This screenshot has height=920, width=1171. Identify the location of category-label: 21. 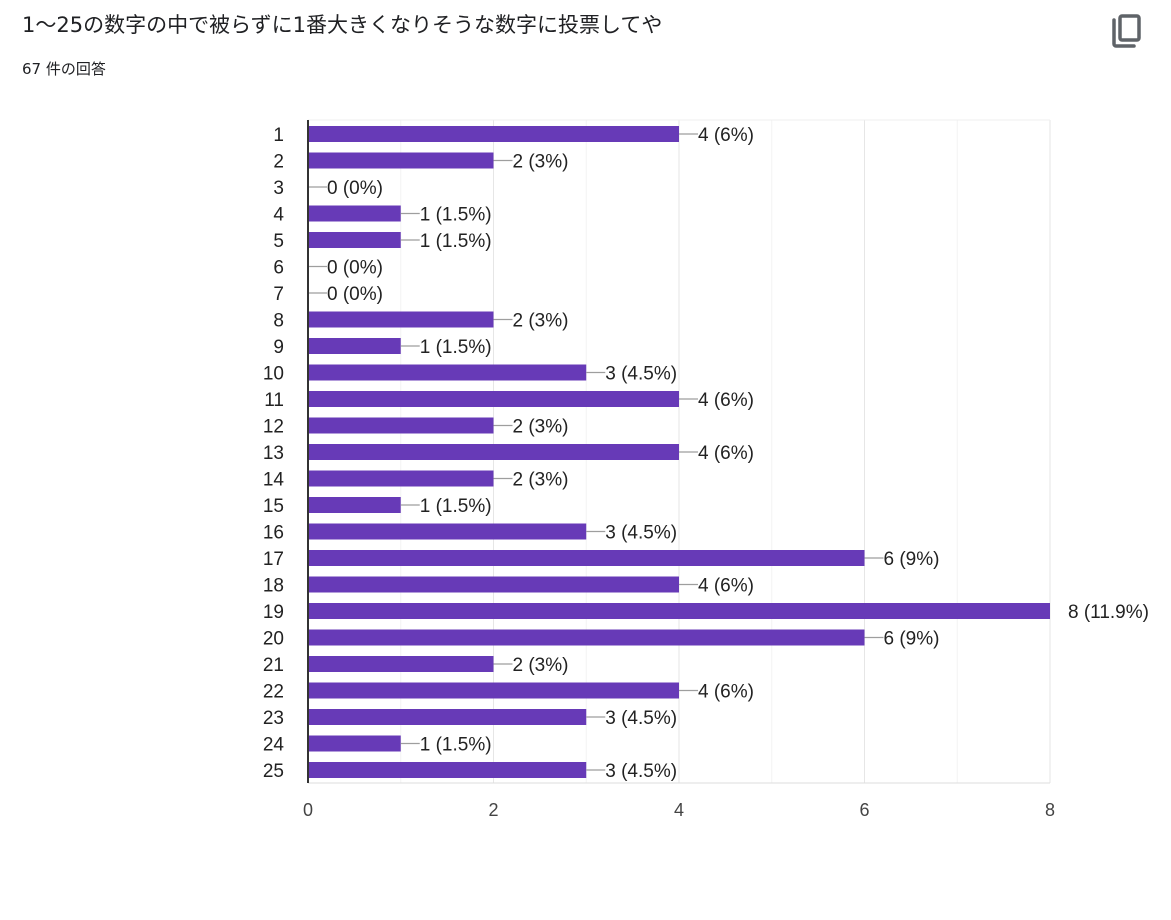
(273, 665).